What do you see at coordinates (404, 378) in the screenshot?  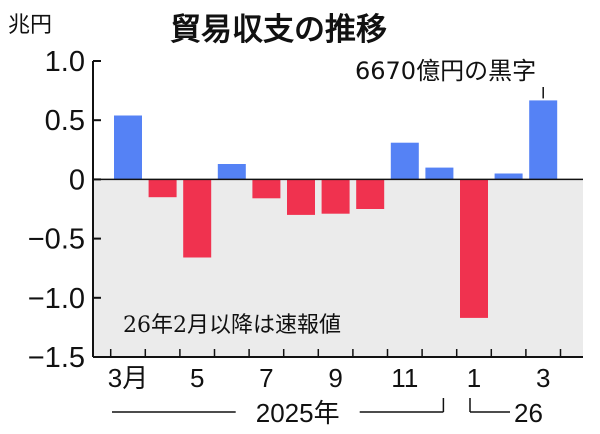 I see `x-tick-label: 11` at bounding box center [404, 378].